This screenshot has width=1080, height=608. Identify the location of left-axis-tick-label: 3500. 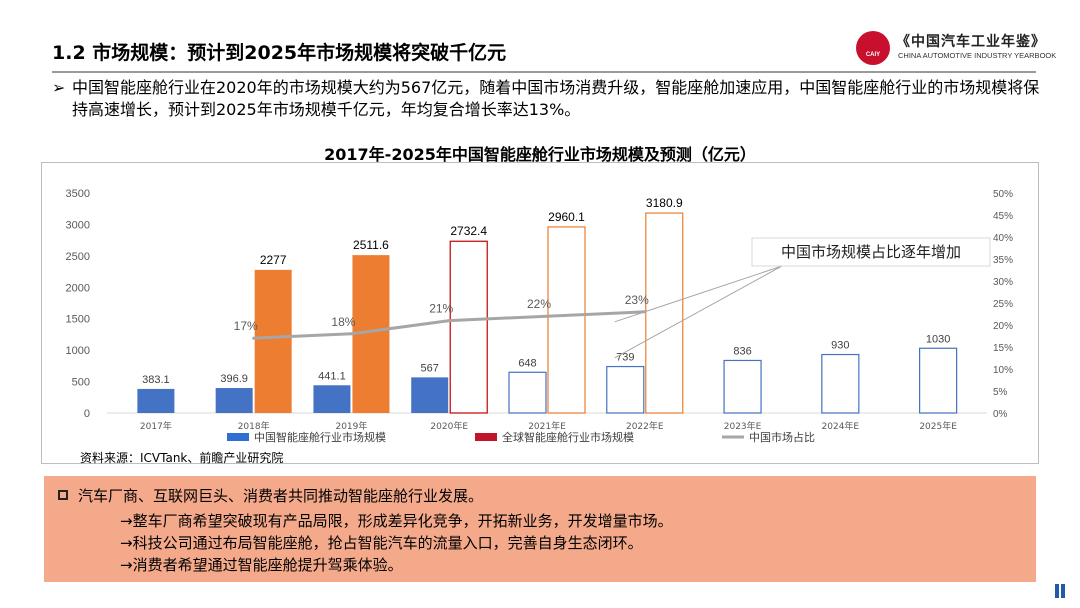
(78, 194).